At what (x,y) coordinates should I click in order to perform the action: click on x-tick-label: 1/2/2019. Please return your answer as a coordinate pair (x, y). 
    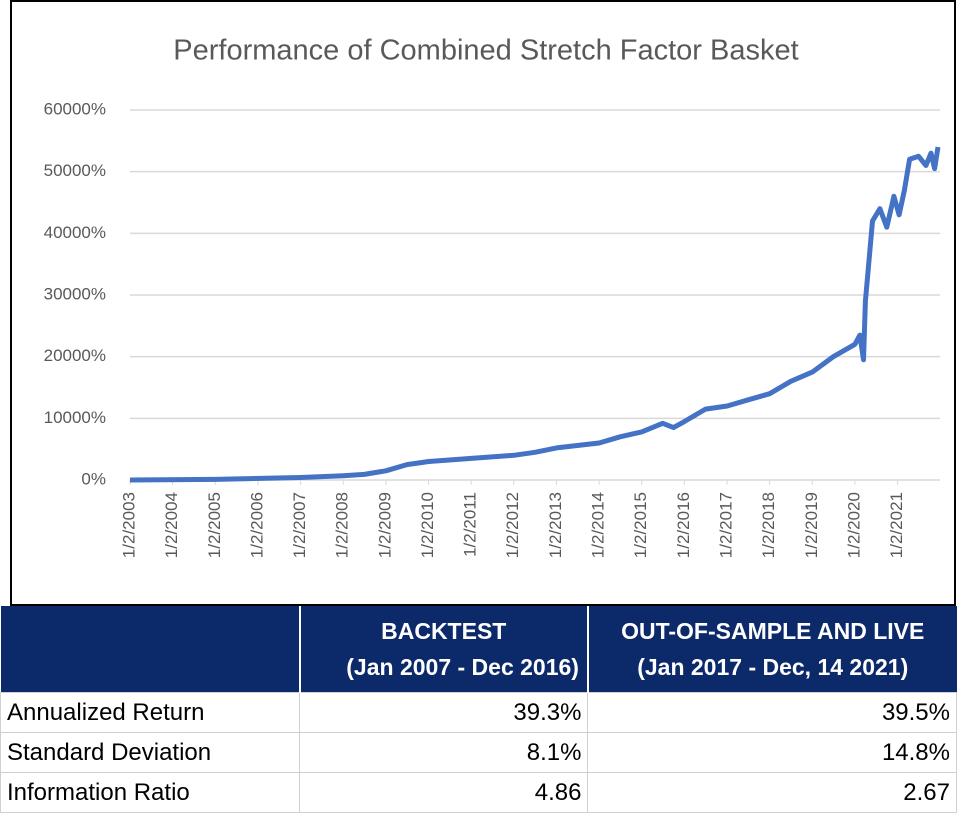
    Looking at the image, I should click on (811, 525).